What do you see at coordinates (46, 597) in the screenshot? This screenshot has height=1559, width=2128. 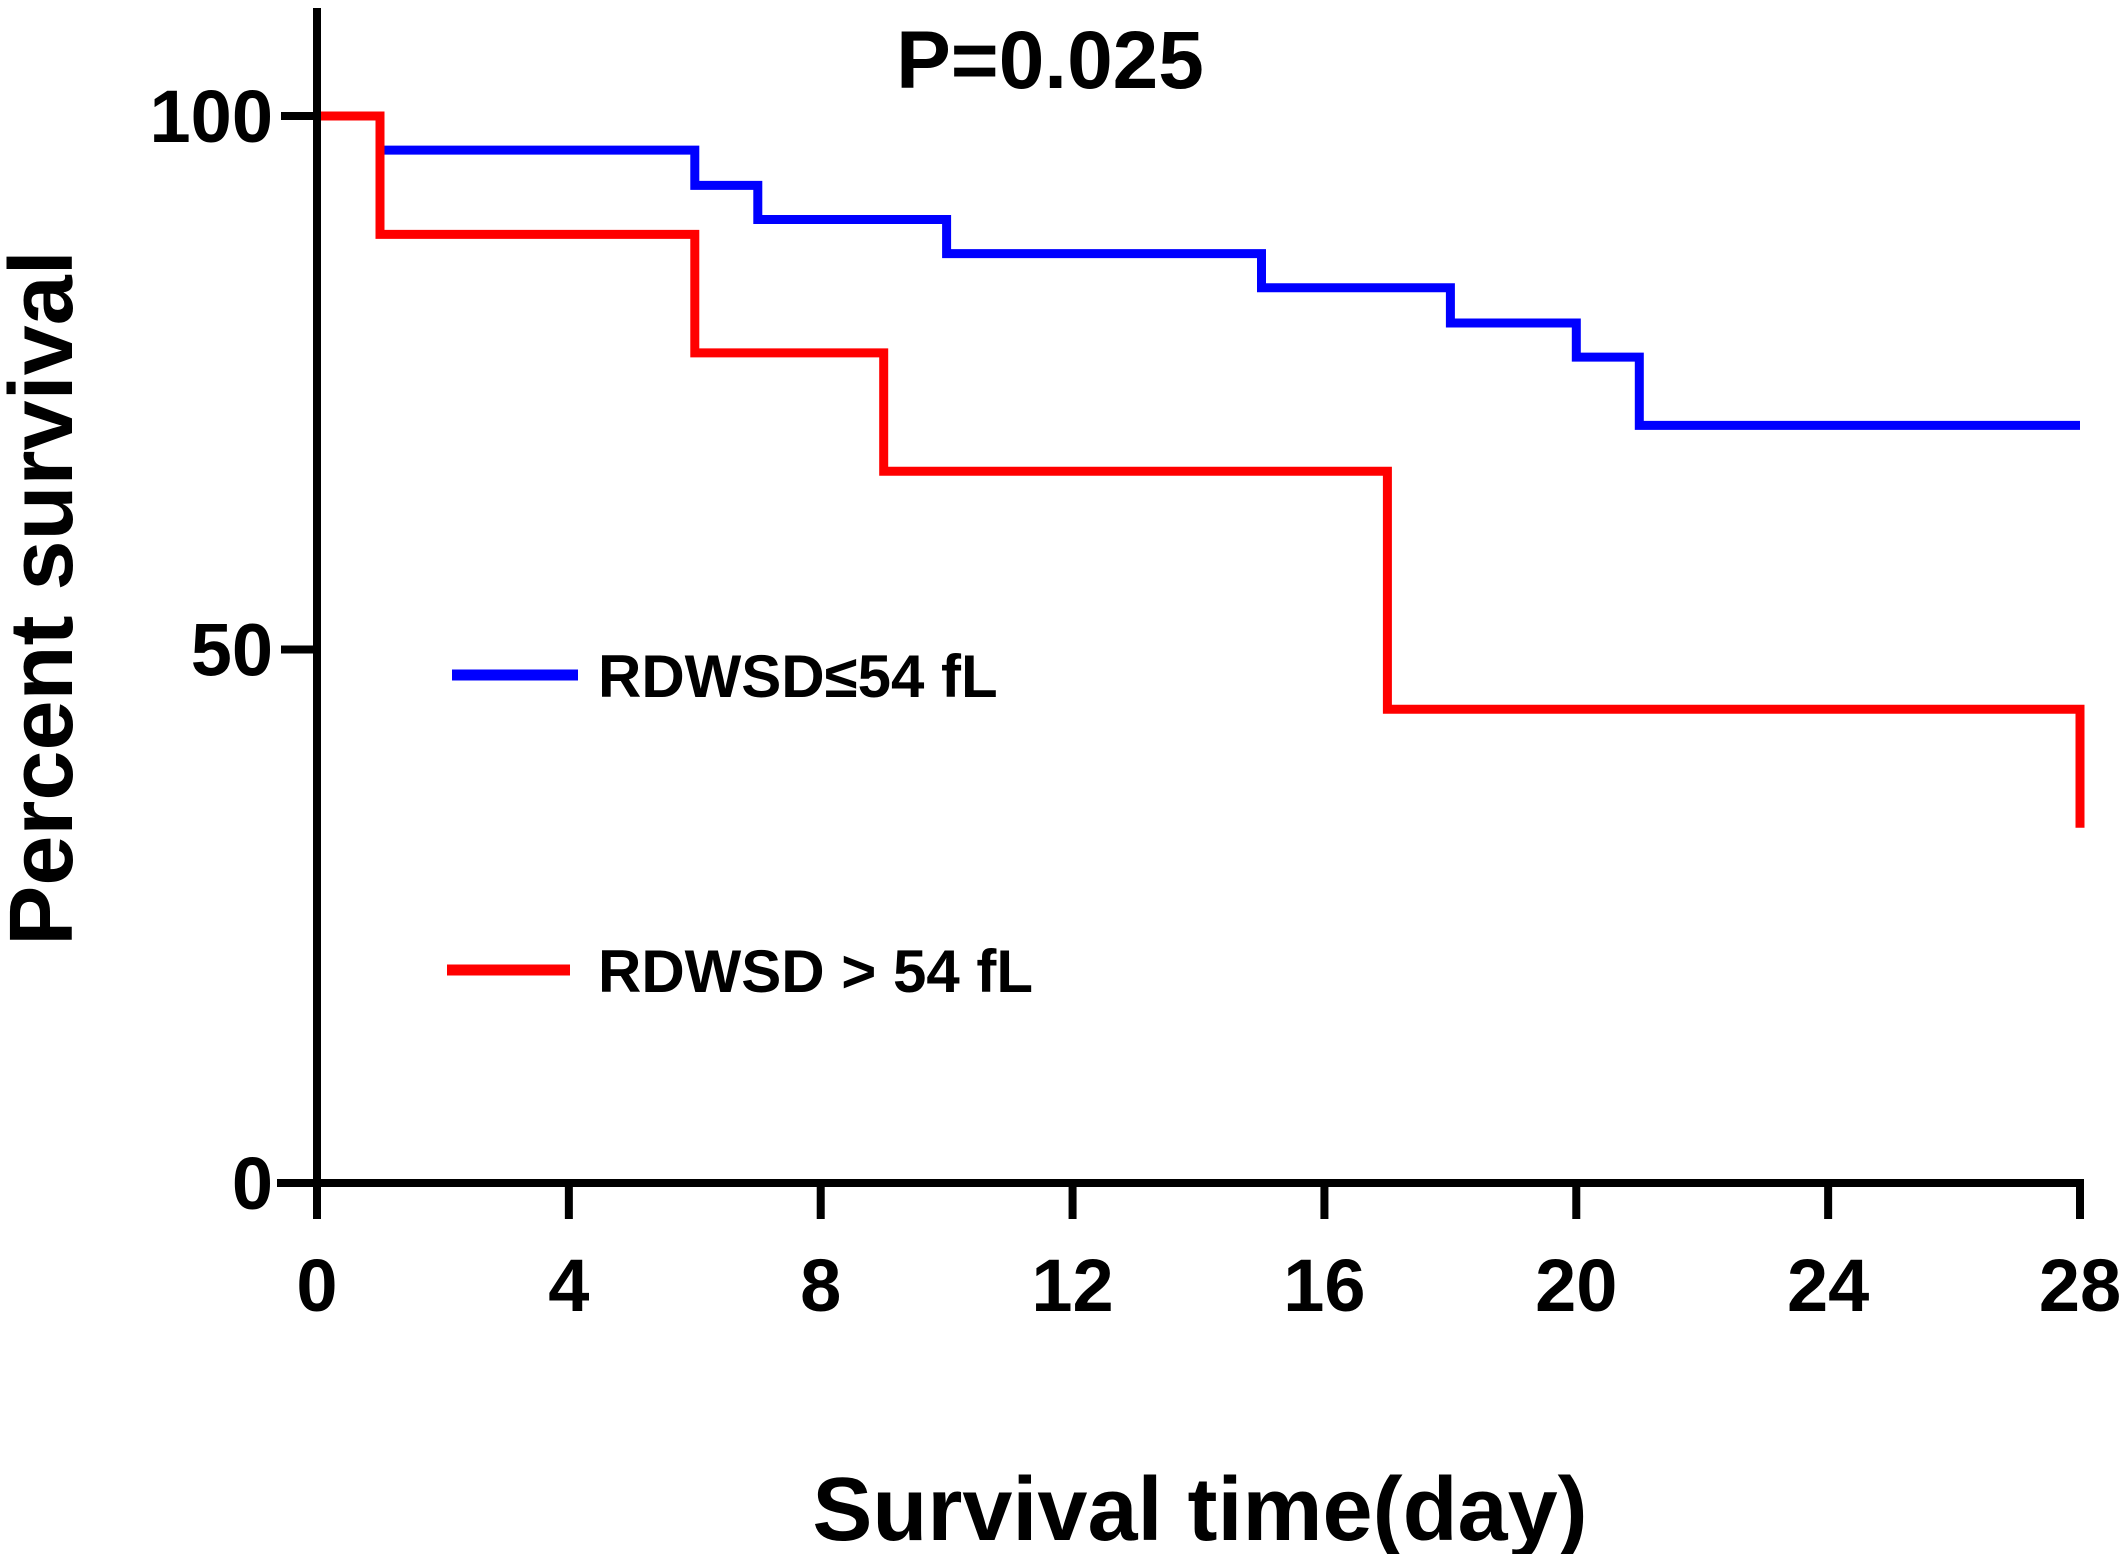 I see `y-axis-label: Percent survival` at bounding box center [46, 597].